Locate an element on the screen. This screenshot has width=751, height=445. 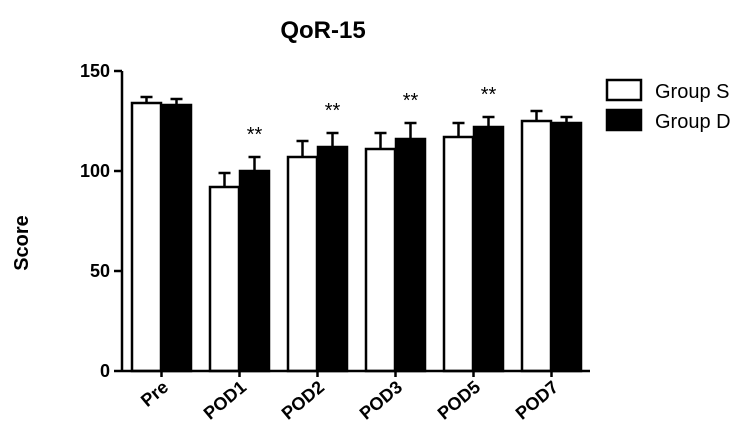
bar-group-d-pod5 is located at coordinates (488, 249).